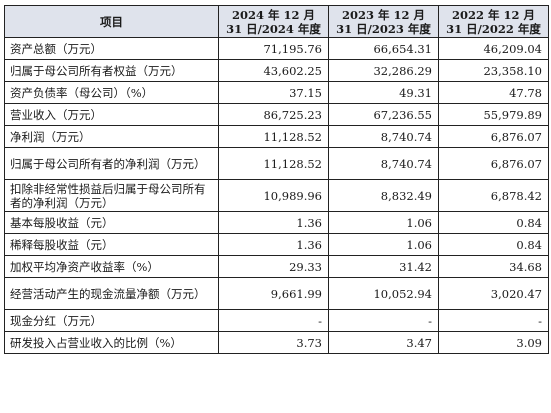 The height and width of the screenshot is (413, 551). I want to click on row-label: 资产负债率（母公司）（%）, so click(111, 92).